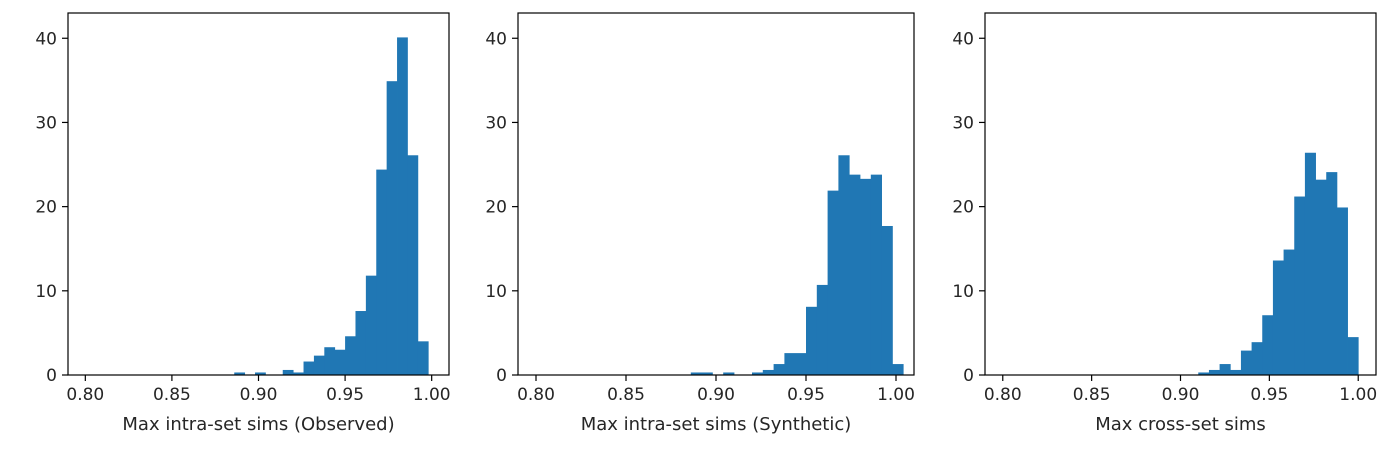 Image resolution: width=1400 pixels, height=449 pixels. I want to click on x-tick-label-observed-0: 0.80, so click(85, 395).